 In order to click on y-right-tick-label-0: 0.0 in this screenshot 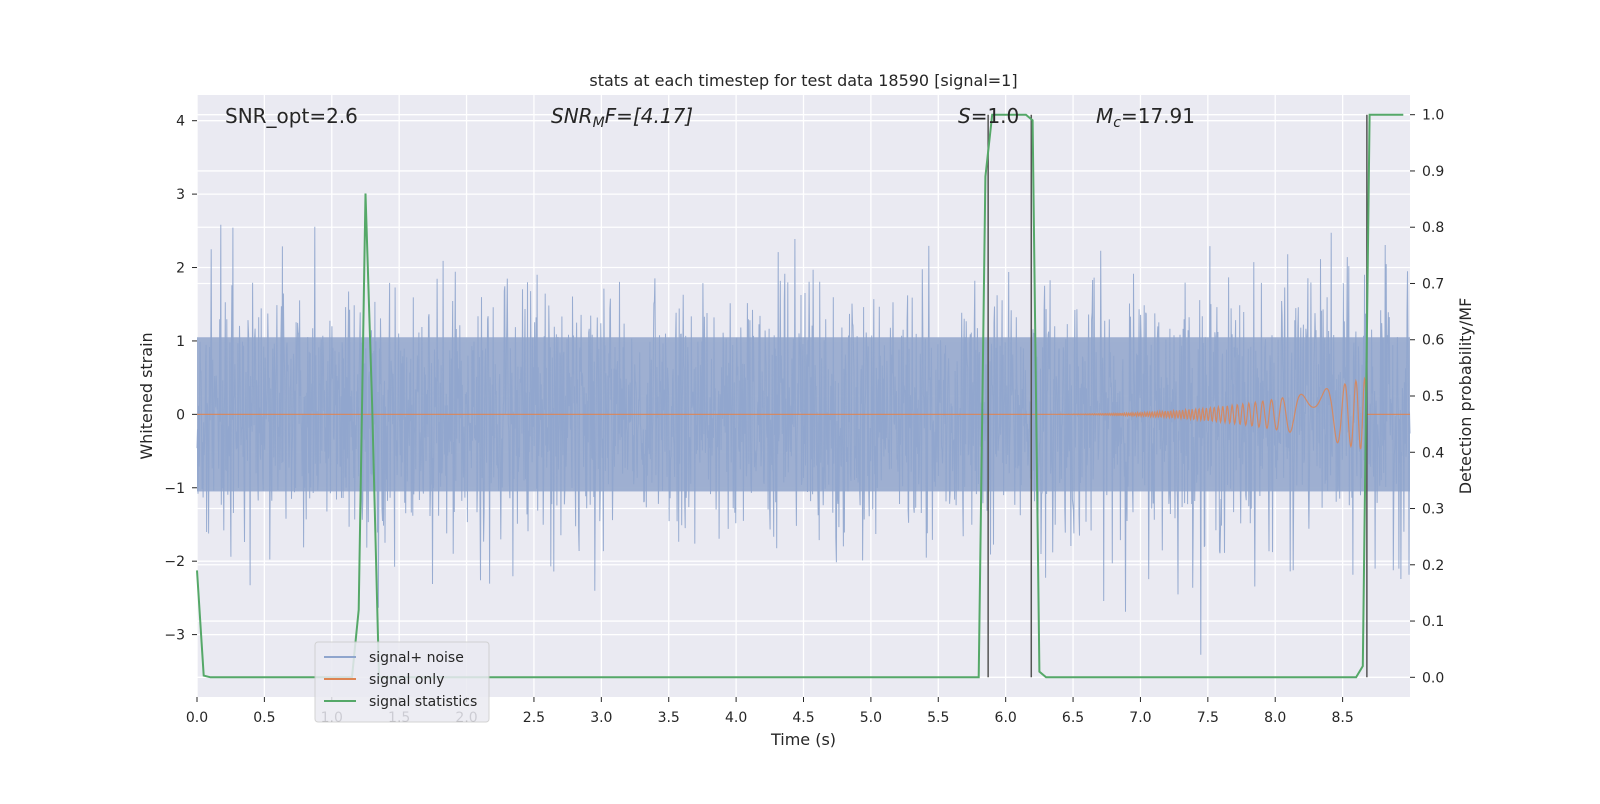, I will do `click(1433, 678)`.